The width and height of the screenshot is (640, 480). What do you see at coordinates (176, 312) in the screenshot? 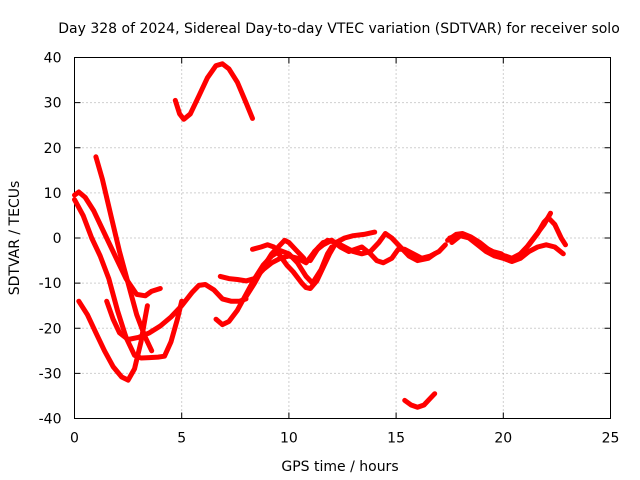
I see `series-line-arc-left-e` at bounding box center [176, 312].